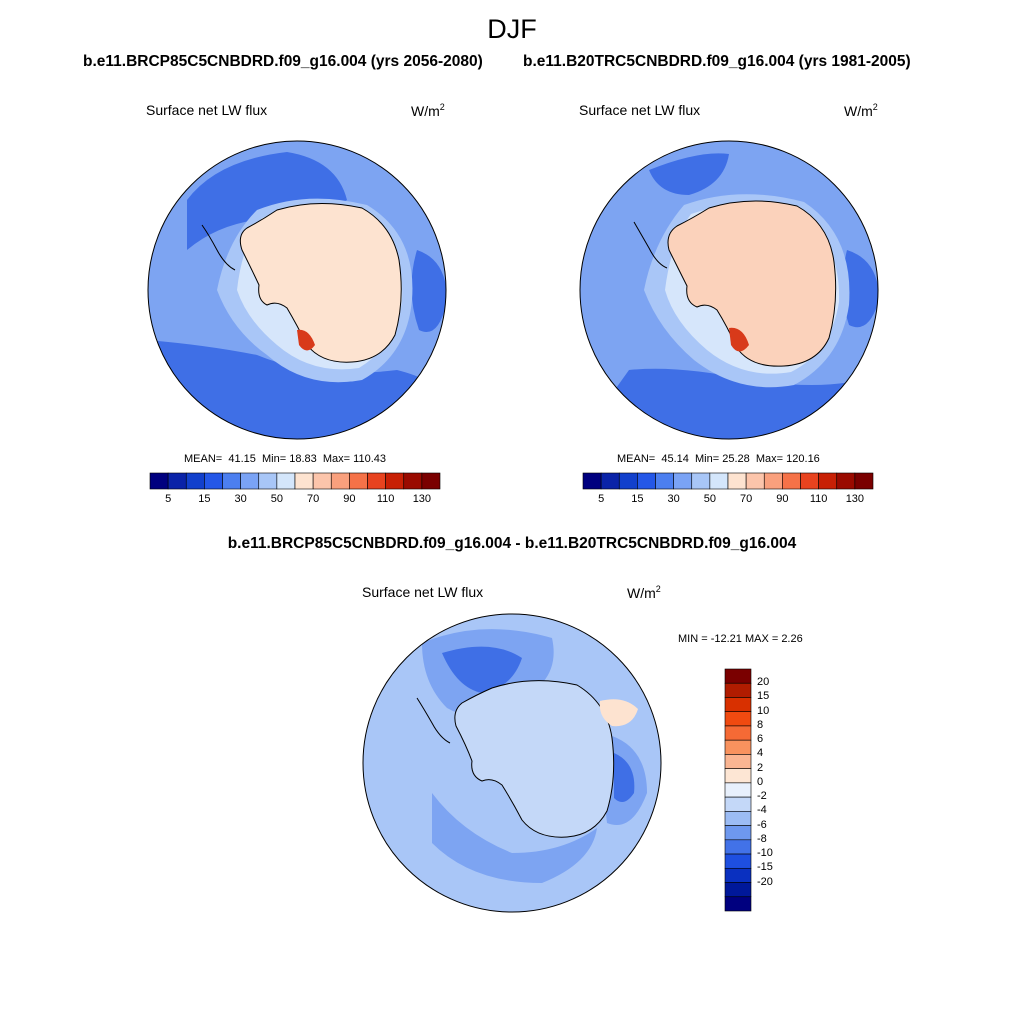 The width and height of the screenshot is (1024, 1024). I want to click on colorbar-tick-label: 4, so click(760, 753).